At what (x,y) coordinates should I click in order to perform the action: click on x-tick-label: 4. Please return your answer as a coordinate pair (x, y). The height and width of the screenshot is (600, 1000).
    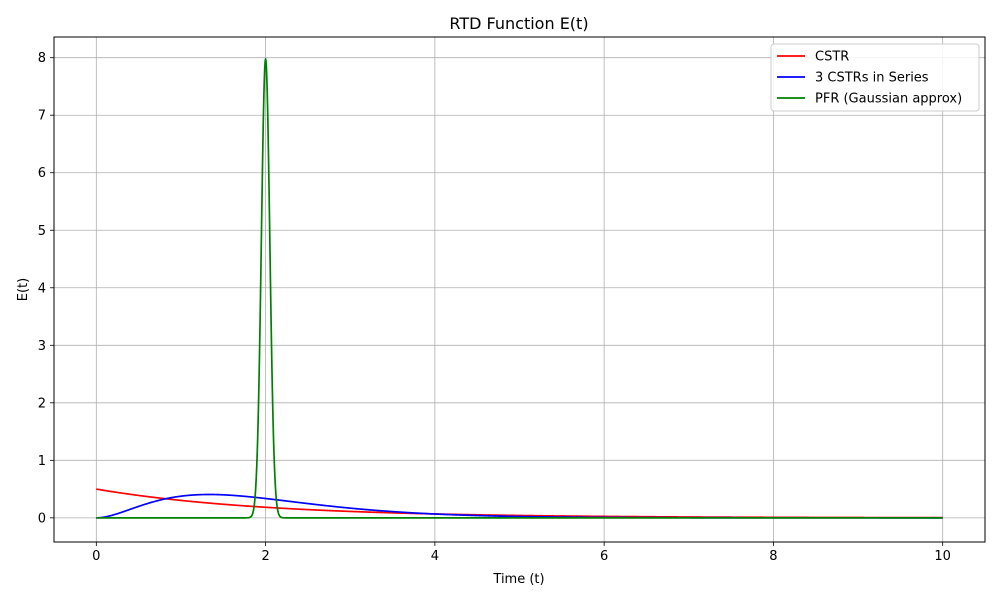
    Looking at the image, I should click on (435, 556).